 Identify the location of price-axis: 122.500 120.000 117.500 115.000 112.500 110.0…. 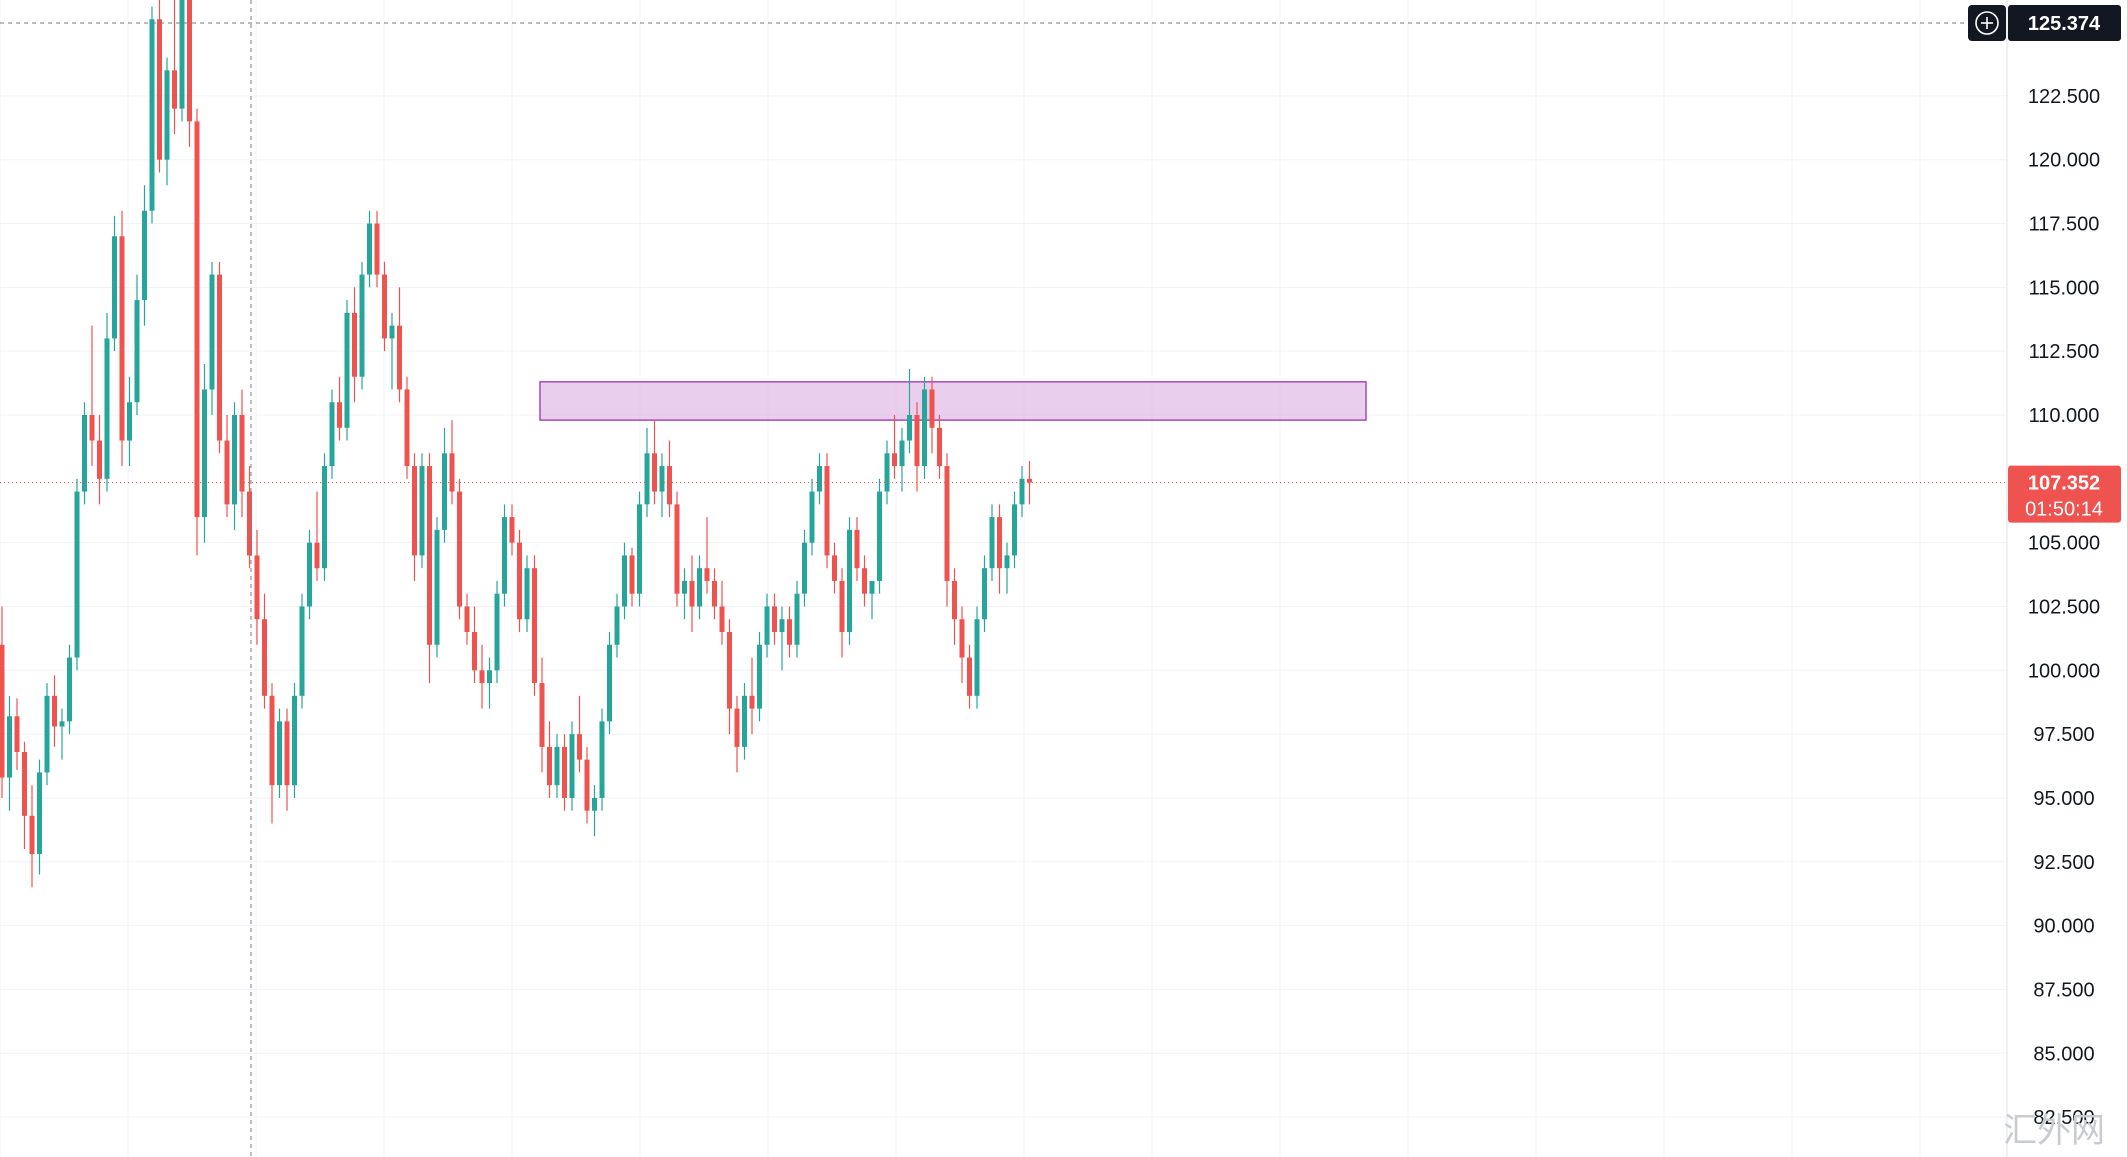
(2053, 578).